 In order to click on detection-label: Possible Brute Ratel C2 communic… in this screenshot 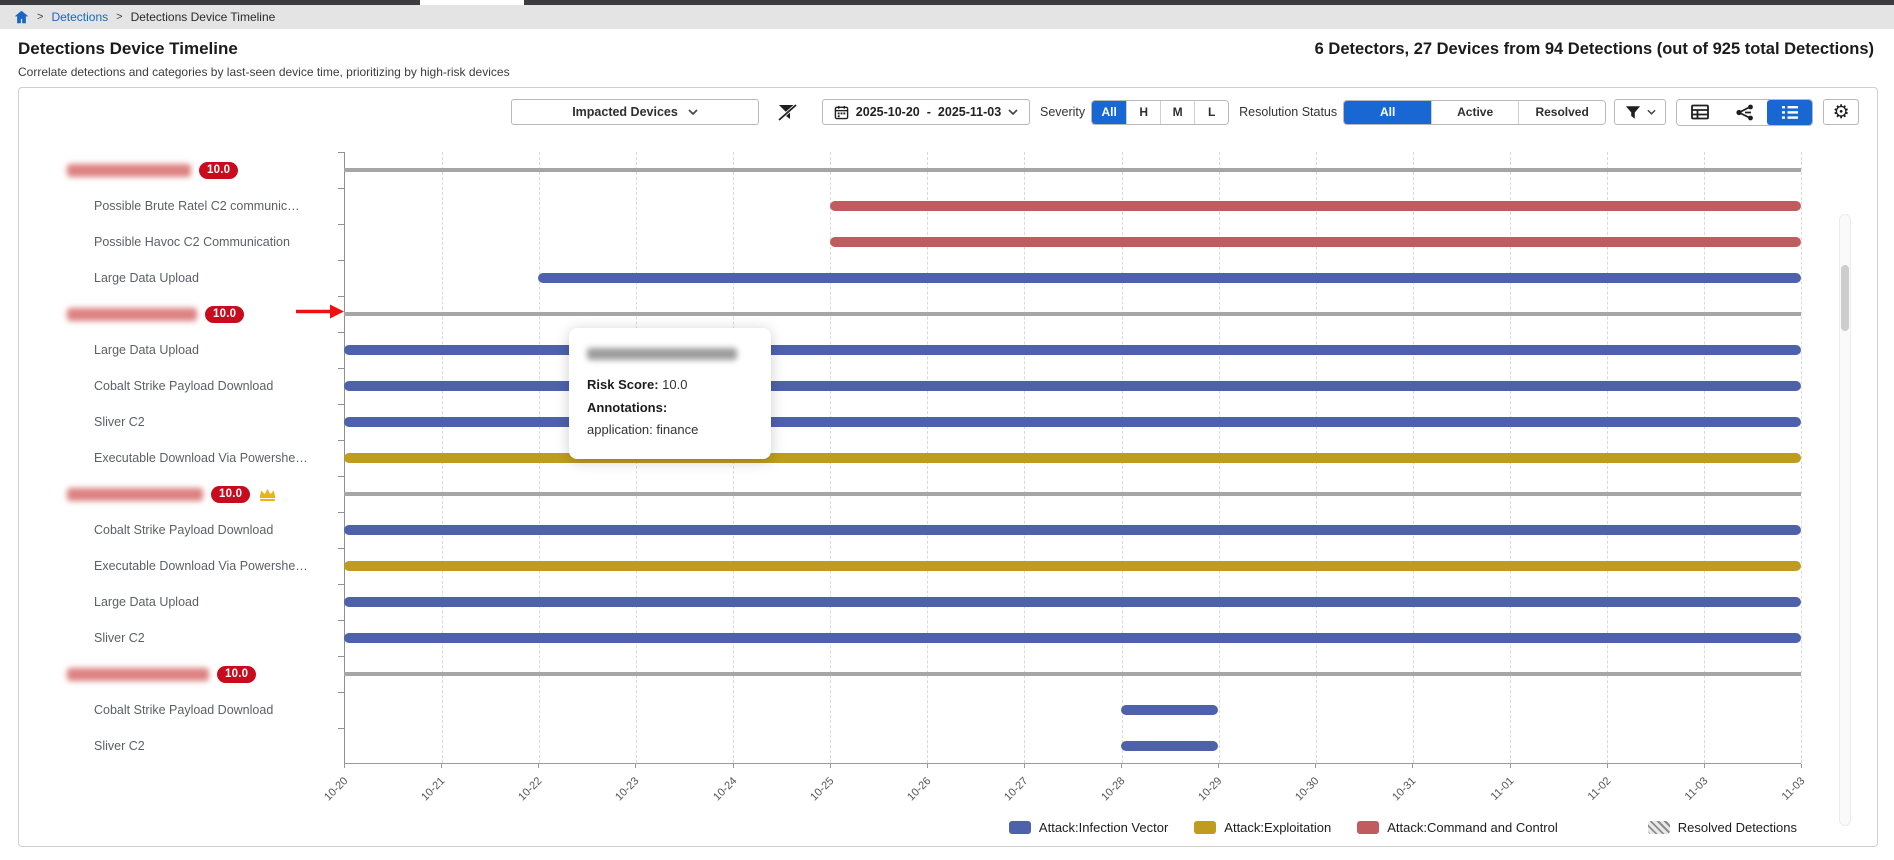, I will do `click(197, 206)`.